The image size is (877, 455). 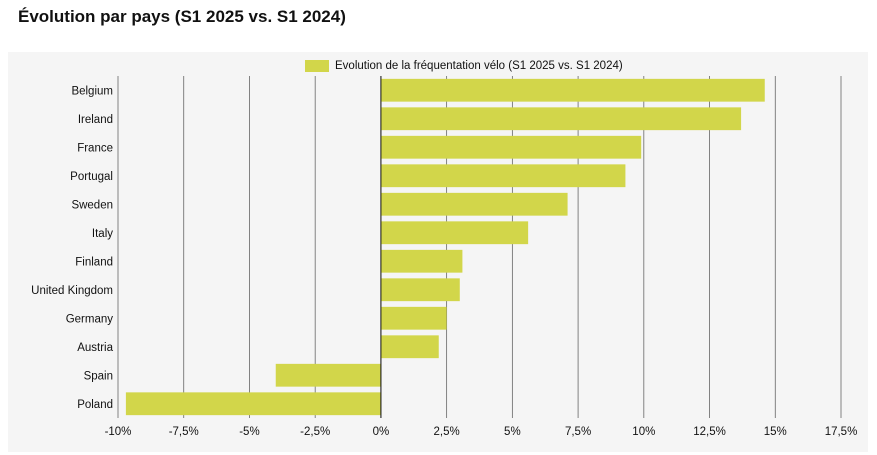 What do you see at coordinates (95, 405) in the screenshot?
I see `y-category-label: Poland` at bounding box center [95, 405].